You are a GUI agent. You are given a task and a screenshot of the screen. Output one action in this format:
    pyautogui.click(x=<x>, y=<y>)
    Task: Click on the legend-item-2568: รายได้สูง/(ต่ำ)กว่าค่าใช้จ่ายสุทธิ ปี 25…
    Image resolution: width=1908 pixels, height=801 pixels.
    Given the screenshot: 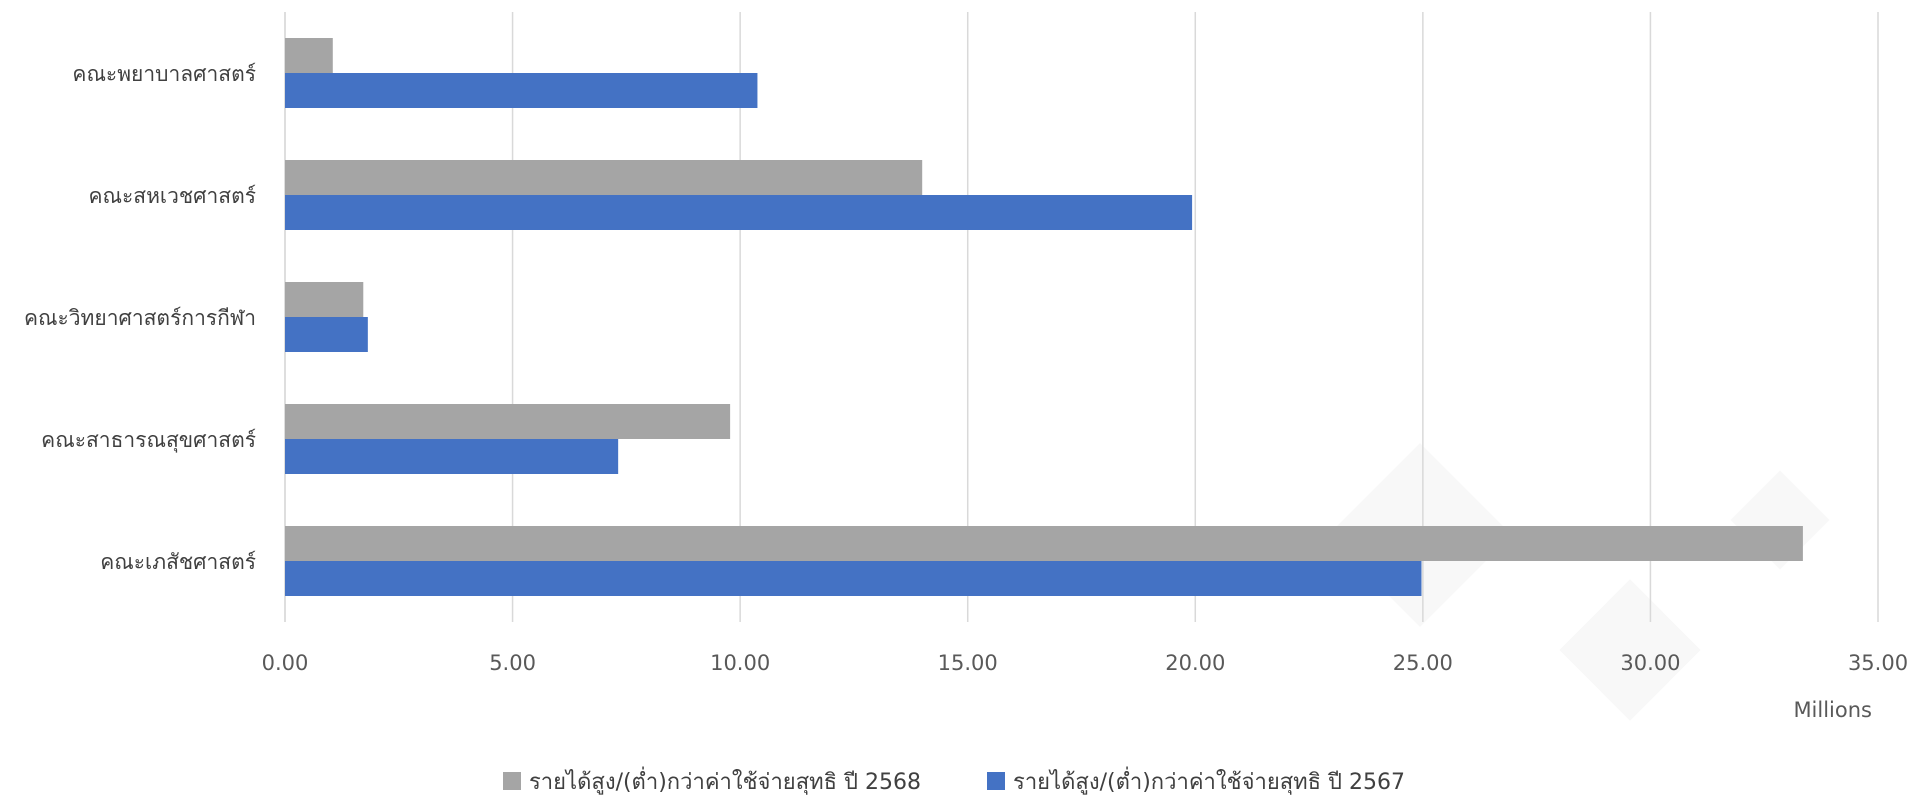 What is the action you would take?
    pyautogui.click(x=711, y=781)
    